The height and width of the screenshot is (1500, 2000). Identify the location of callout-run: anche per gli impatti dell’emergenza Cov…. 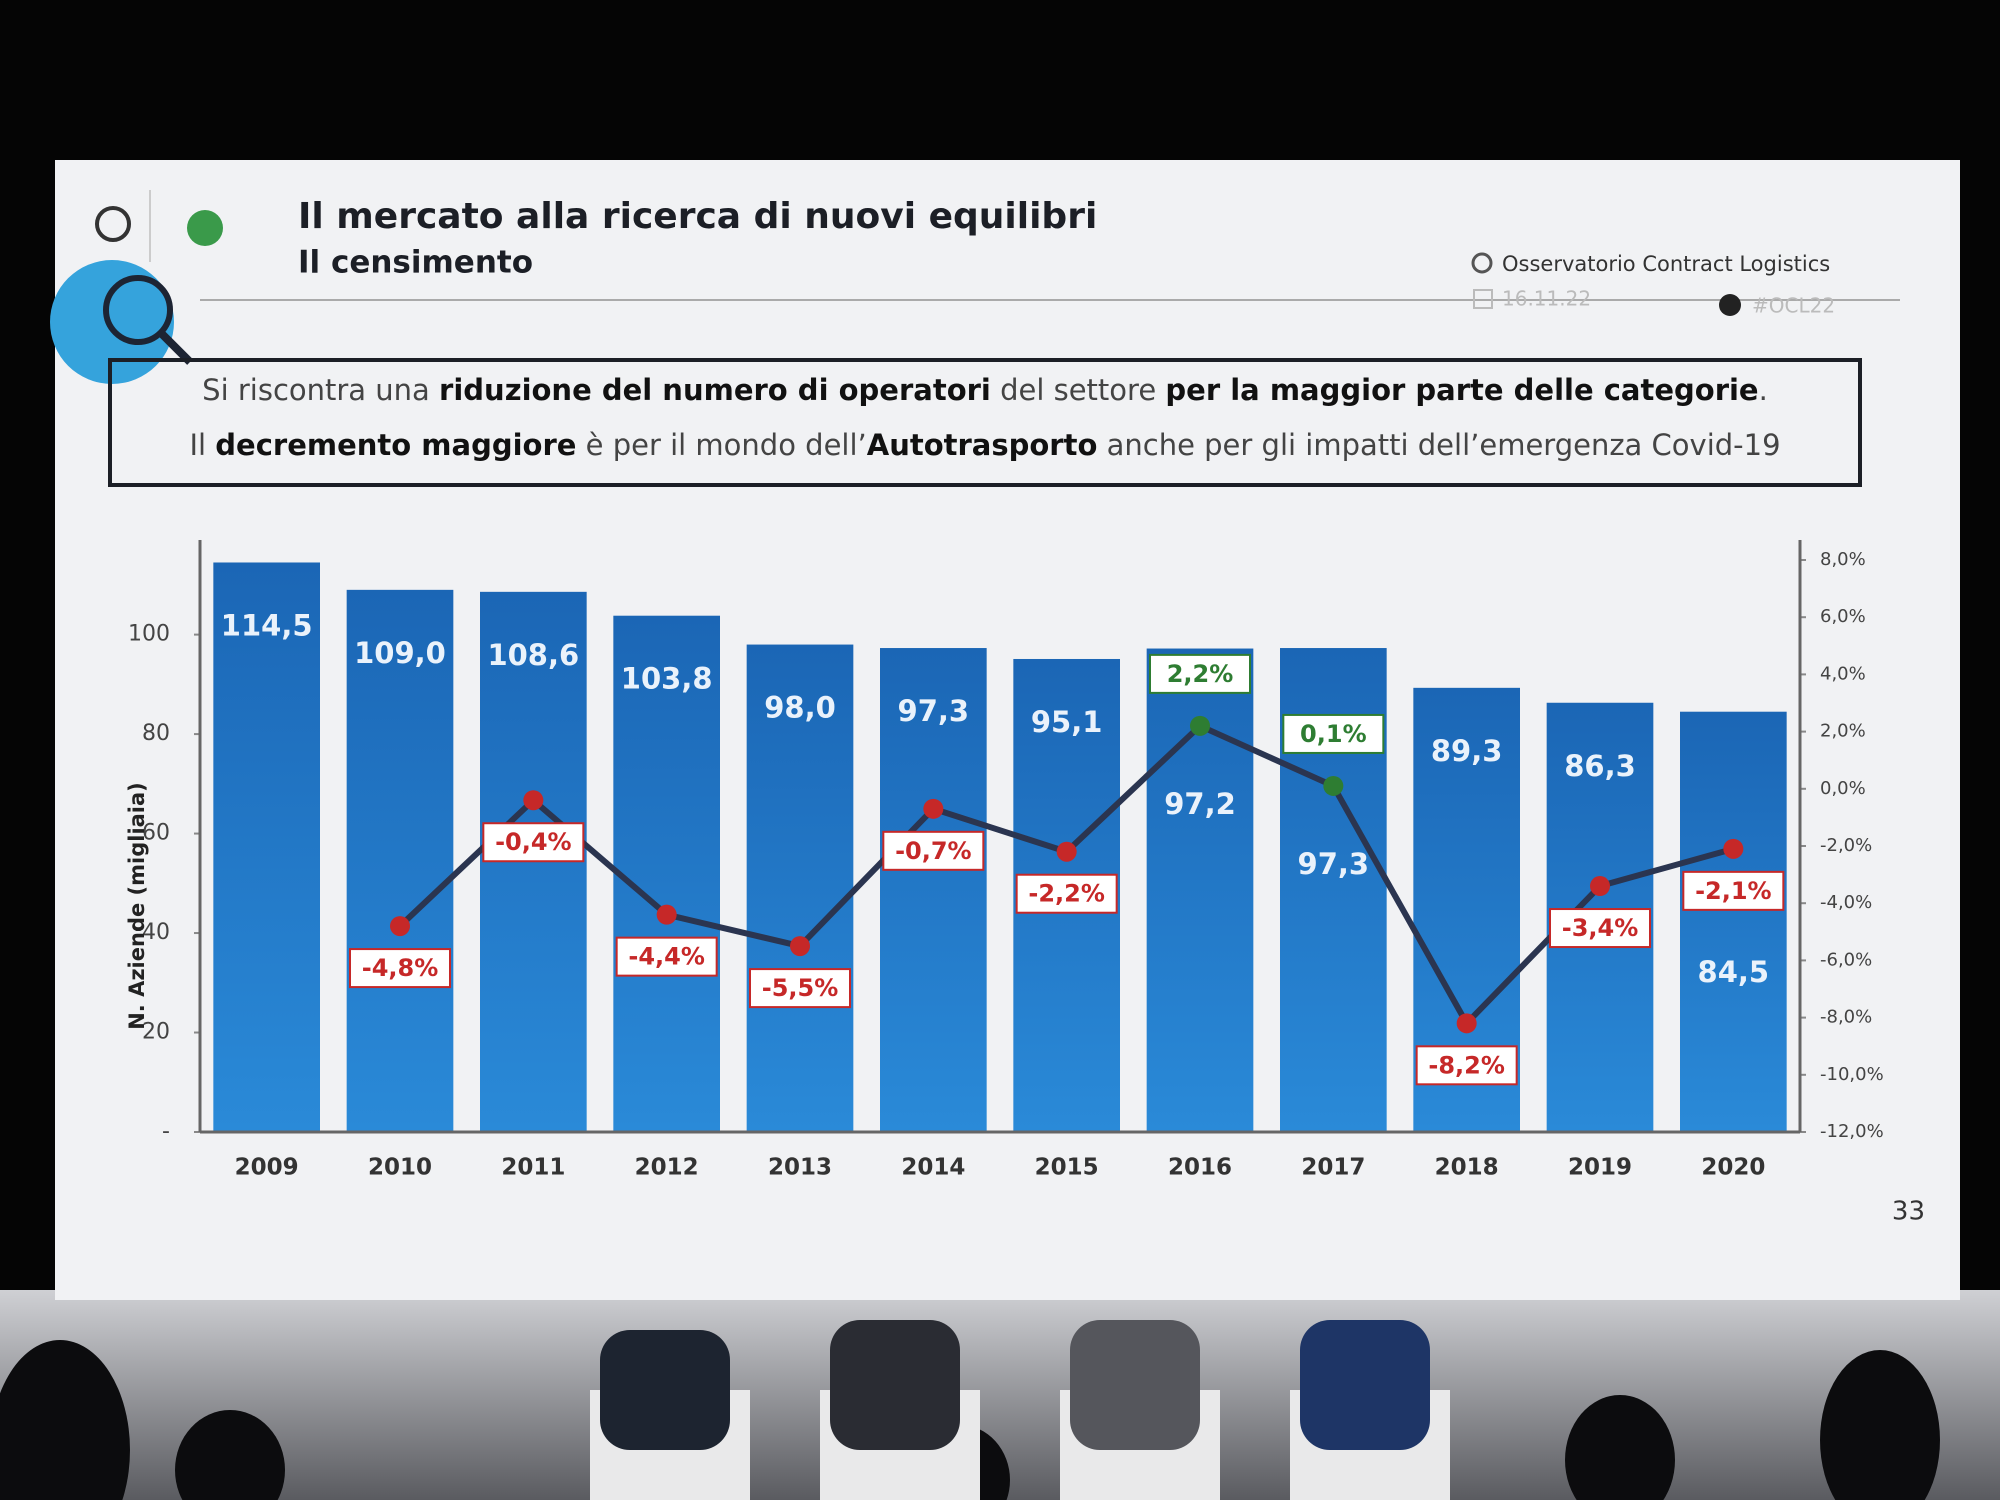
(1438, 445).